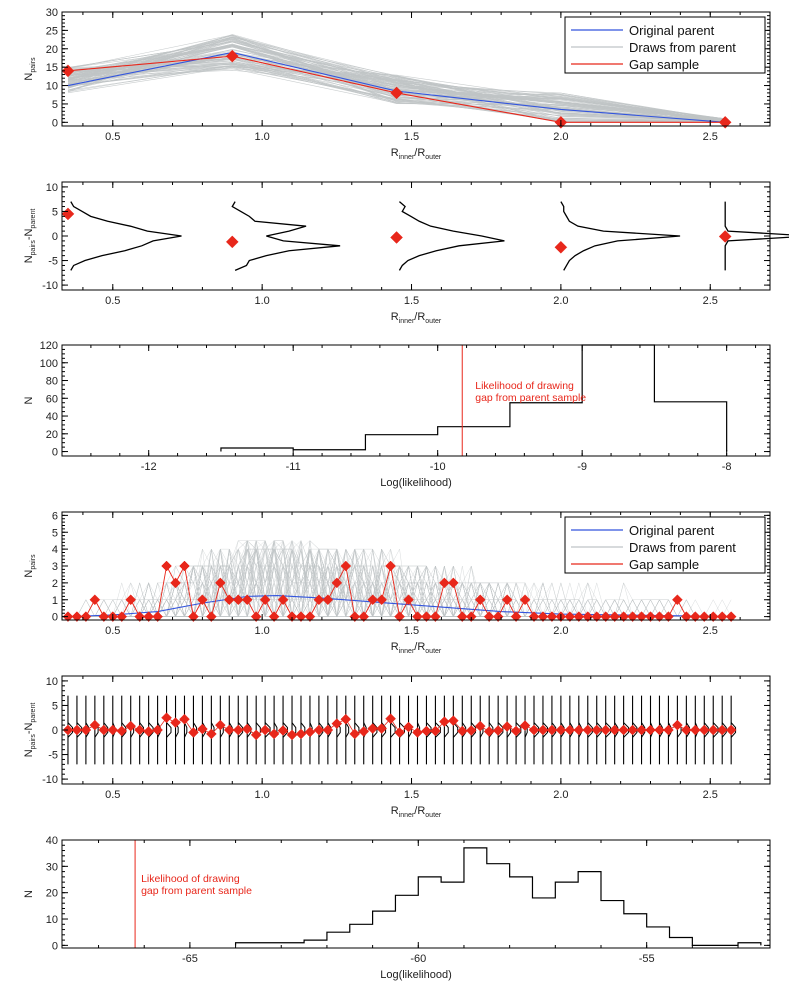 The image size is (789, 986). What do you see at coordinates (30, 69) in the screenshot?
I see `y-axis-label: Npairs` at bounding box center [30, 69].